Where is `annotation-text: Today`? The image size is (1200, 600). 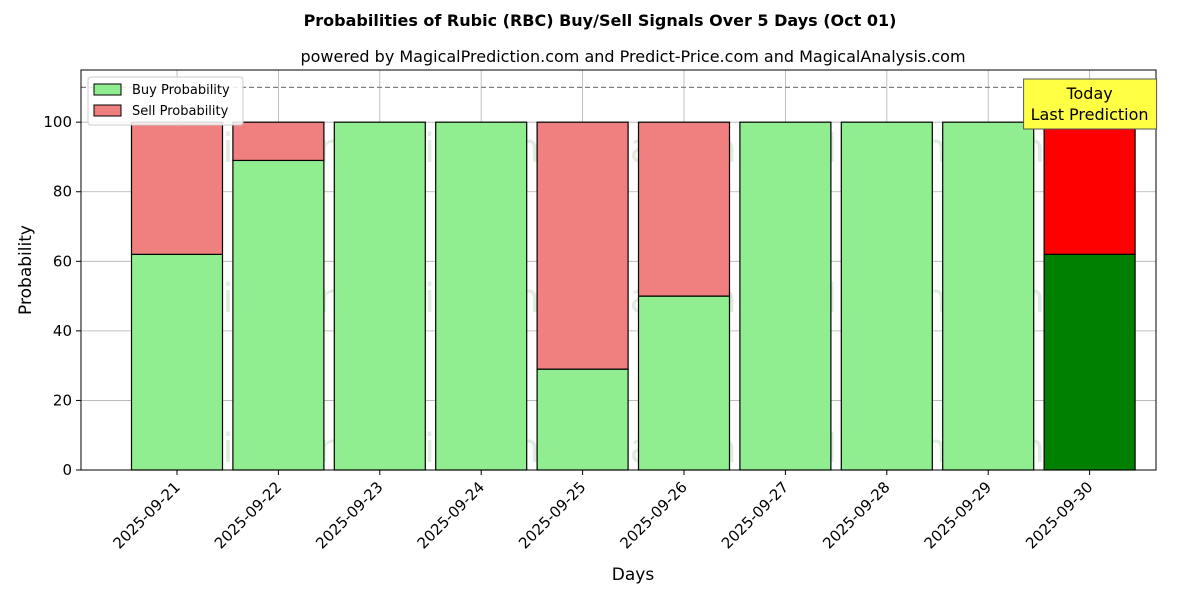
annotation-text: Today is located at coordinates (1088, 93).